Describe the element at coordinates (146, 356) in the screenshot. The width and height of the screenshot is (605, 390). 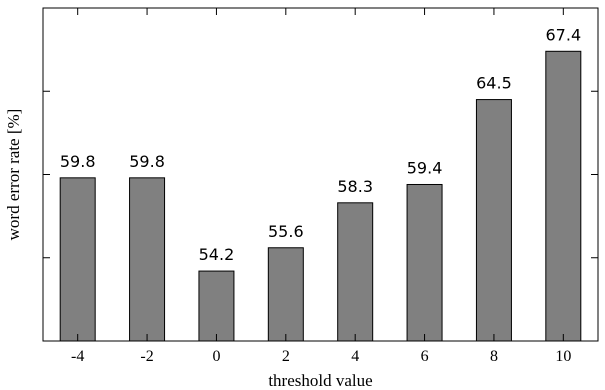
I see `x-tick-label--2: -2` at that location.